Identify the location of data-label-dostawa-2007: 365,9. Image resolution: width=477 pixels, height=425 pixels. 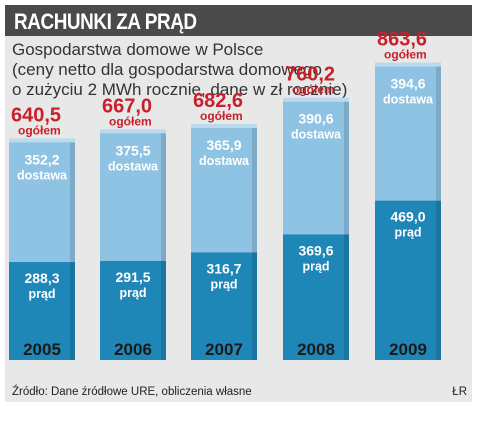
(223, 145).